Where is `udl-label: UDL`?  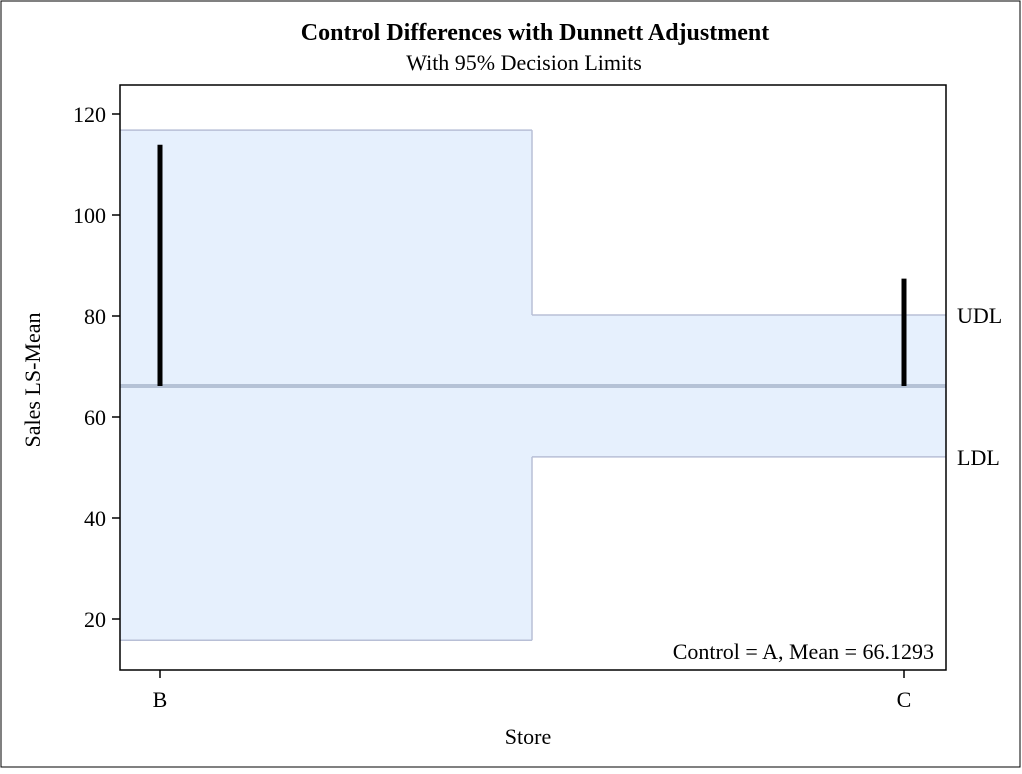 udl-label: UDL is located at coordinates (979, 315).